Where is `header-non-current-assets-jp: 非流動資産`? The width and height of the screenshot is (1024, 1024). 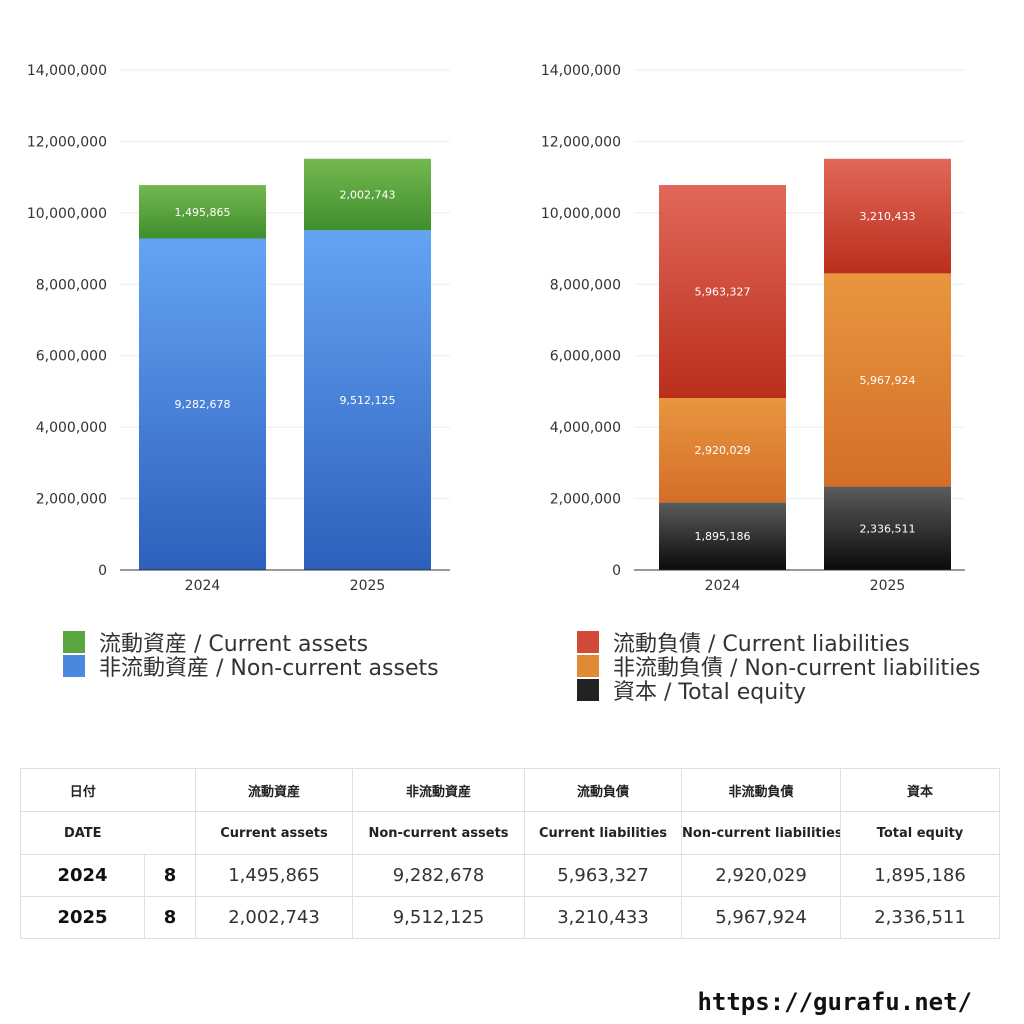
header-non-current-assets-jp: 非流動資産 is located at coordinates (438, 790).